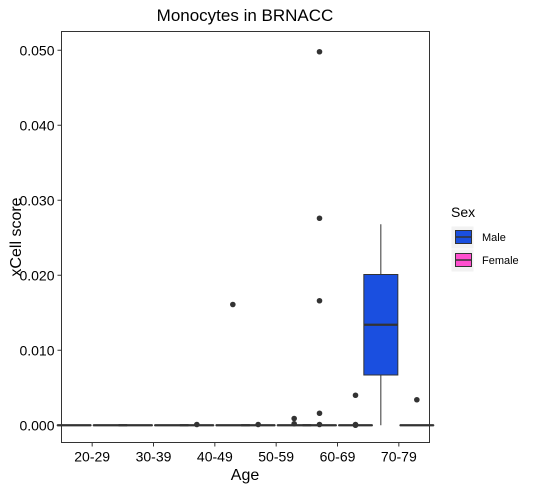  What do you see at coordinates (92, 457) in the screenshot?
I see `x-tick-label: 20-29` at bounding box center [92, 457].